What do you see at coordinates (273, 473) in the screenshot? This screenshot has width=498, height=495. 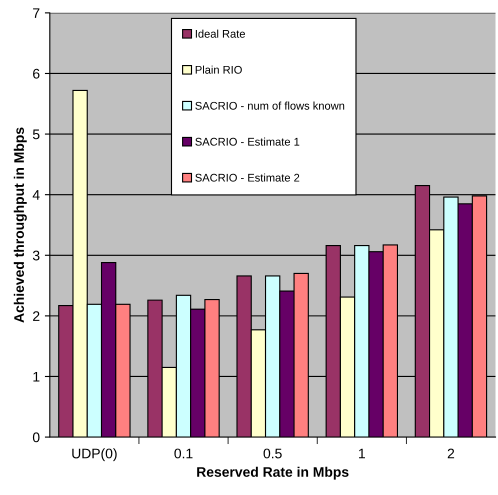 I see `x-axis-title: Reserved Rate in Mbps` at bounding box center [273, 473].